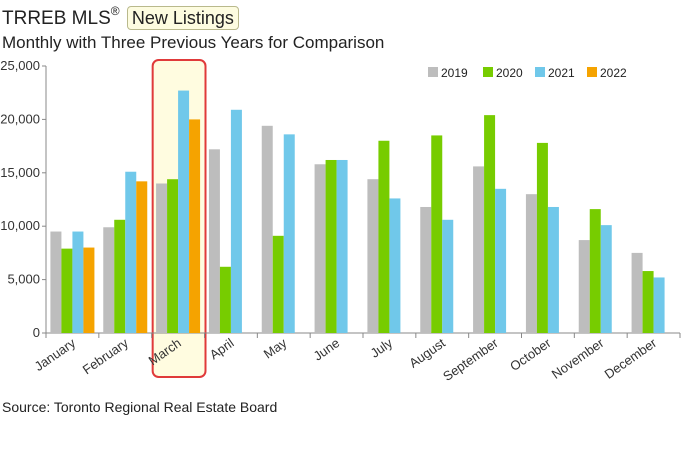 This screenshot has width=700, height=455. What do you see at coordinates (327, 349) in the screenshot?
I see `x-tick-label: June` at bounding box center [327, 349].